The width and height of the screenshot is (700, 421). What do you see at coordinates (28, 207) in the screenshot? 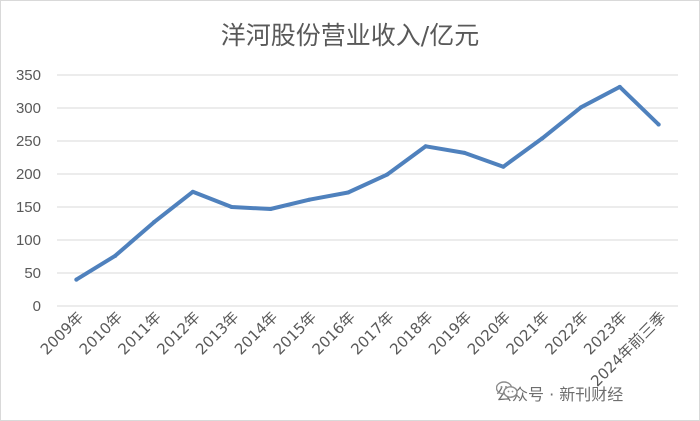
I see `y-tick-label: 150` at bounding box center [28, 207].